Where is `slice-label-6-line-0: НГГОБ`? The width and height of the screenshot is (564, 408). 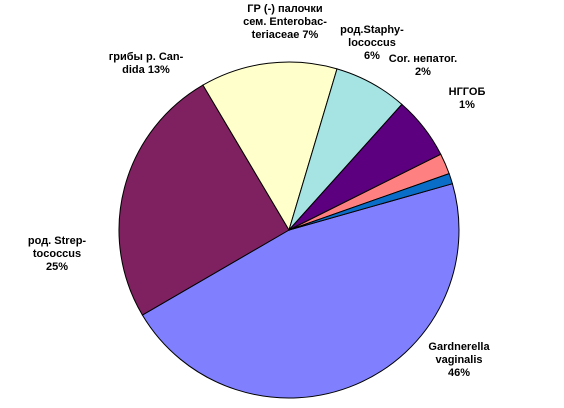
slice-label-6-line-0: НГГОБ is located at coordinates (467, 92).